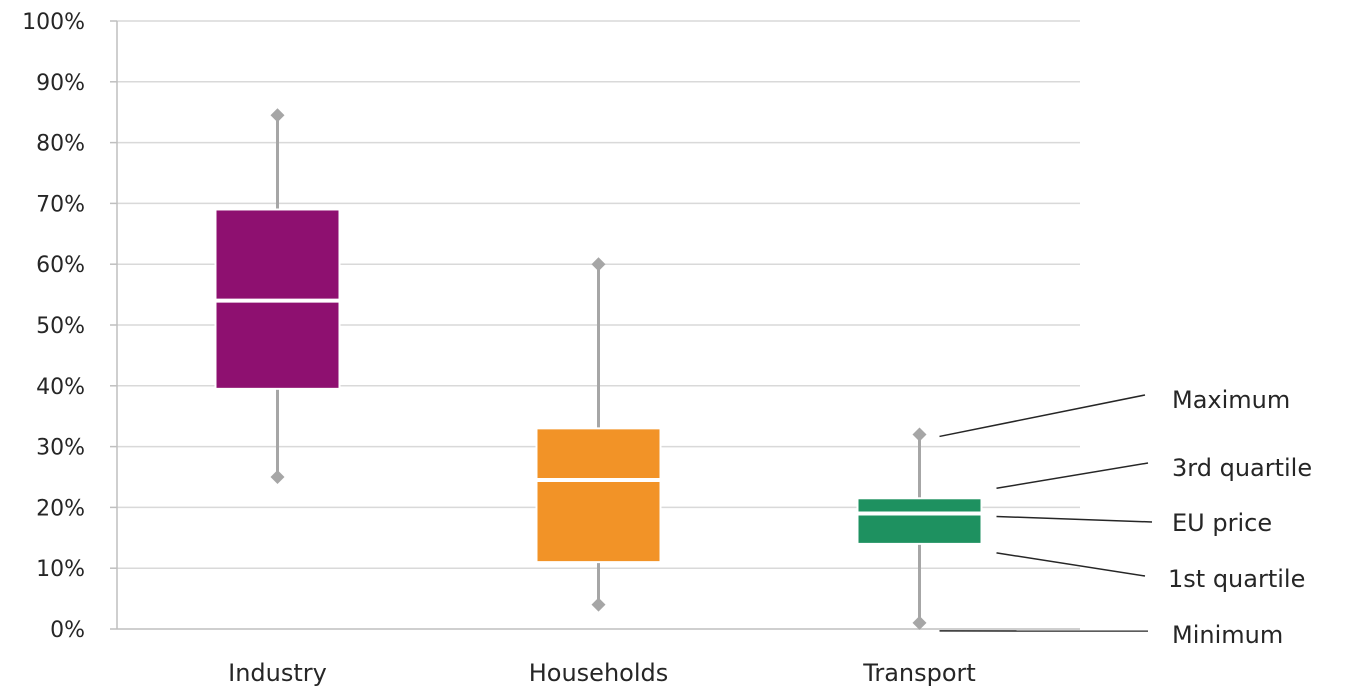 This screenshot has height=688, width=1348. I want to click on y-axis-tick-labels: 0% 10% 20% 30% 40% 50% 60% 70% 80% 90% 100%, so click(53, 326).